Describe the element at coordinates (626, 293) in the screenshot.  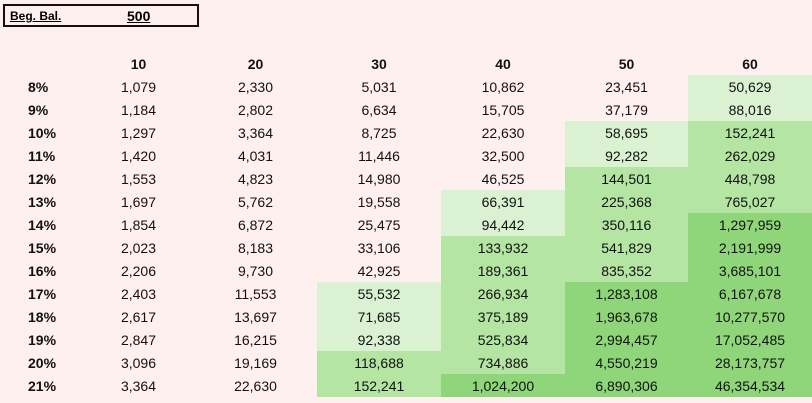
I see `value-cell: 1,283,108` at that location.